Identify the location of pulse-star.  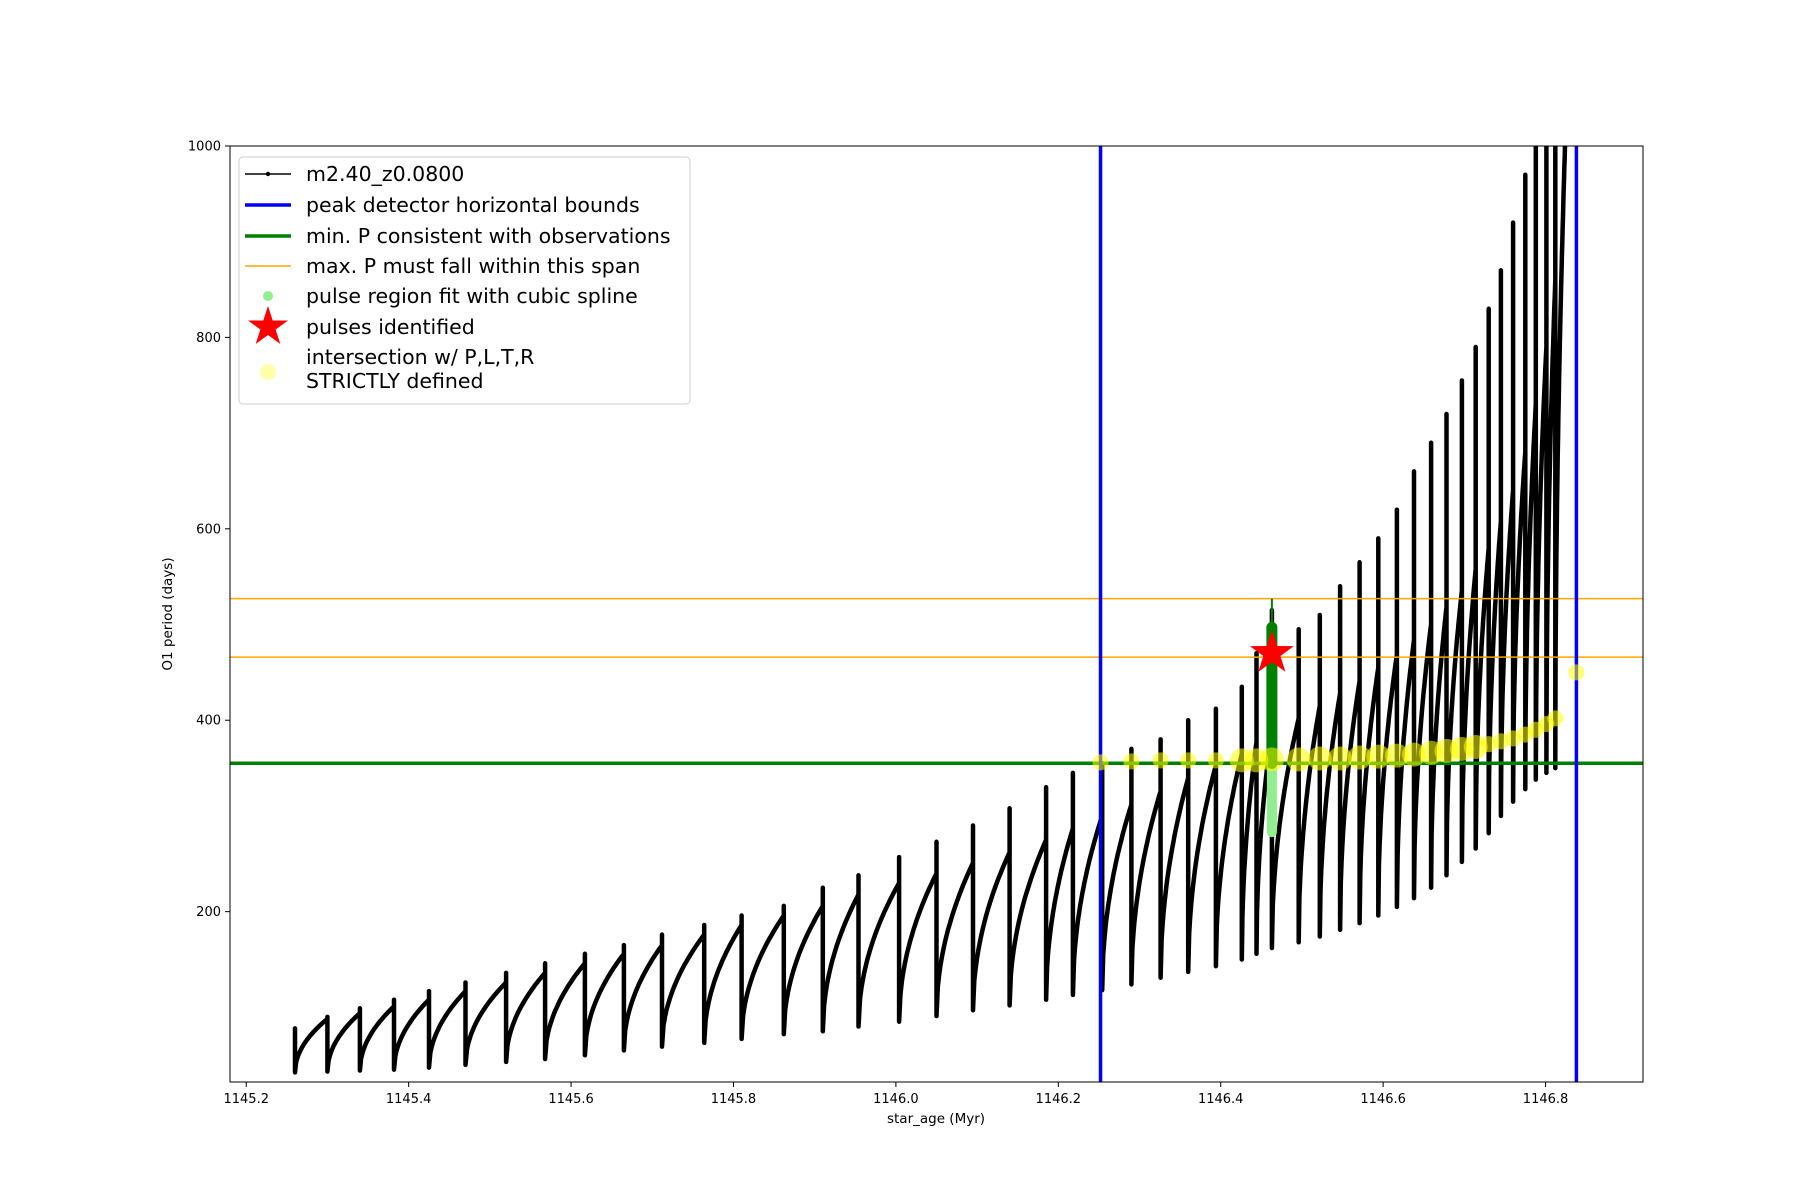
(1272, 651).